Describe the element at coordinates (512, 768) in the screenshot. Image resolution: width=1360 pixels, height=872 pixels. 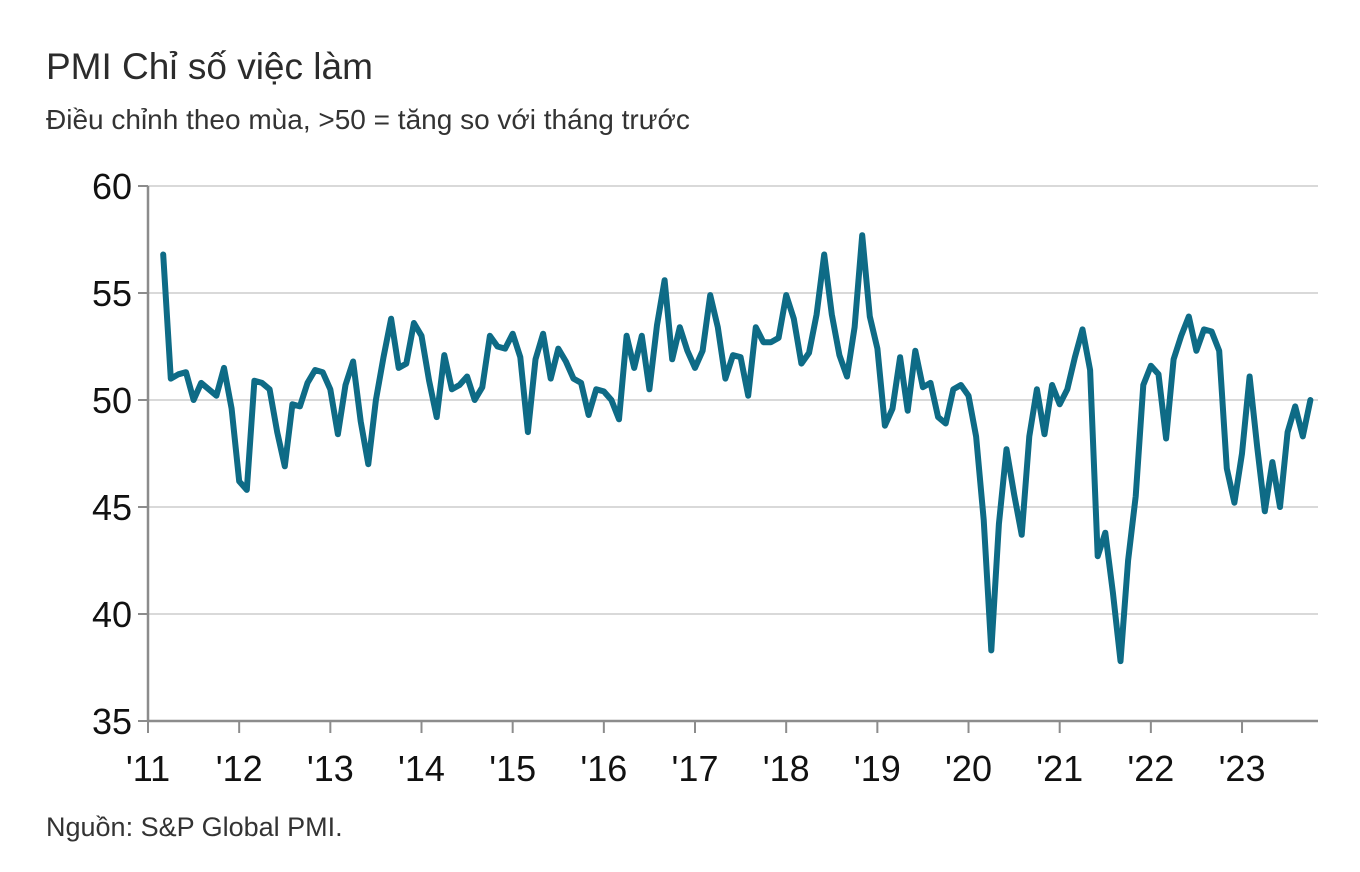
I see `x-tick-label: '15` at that location.